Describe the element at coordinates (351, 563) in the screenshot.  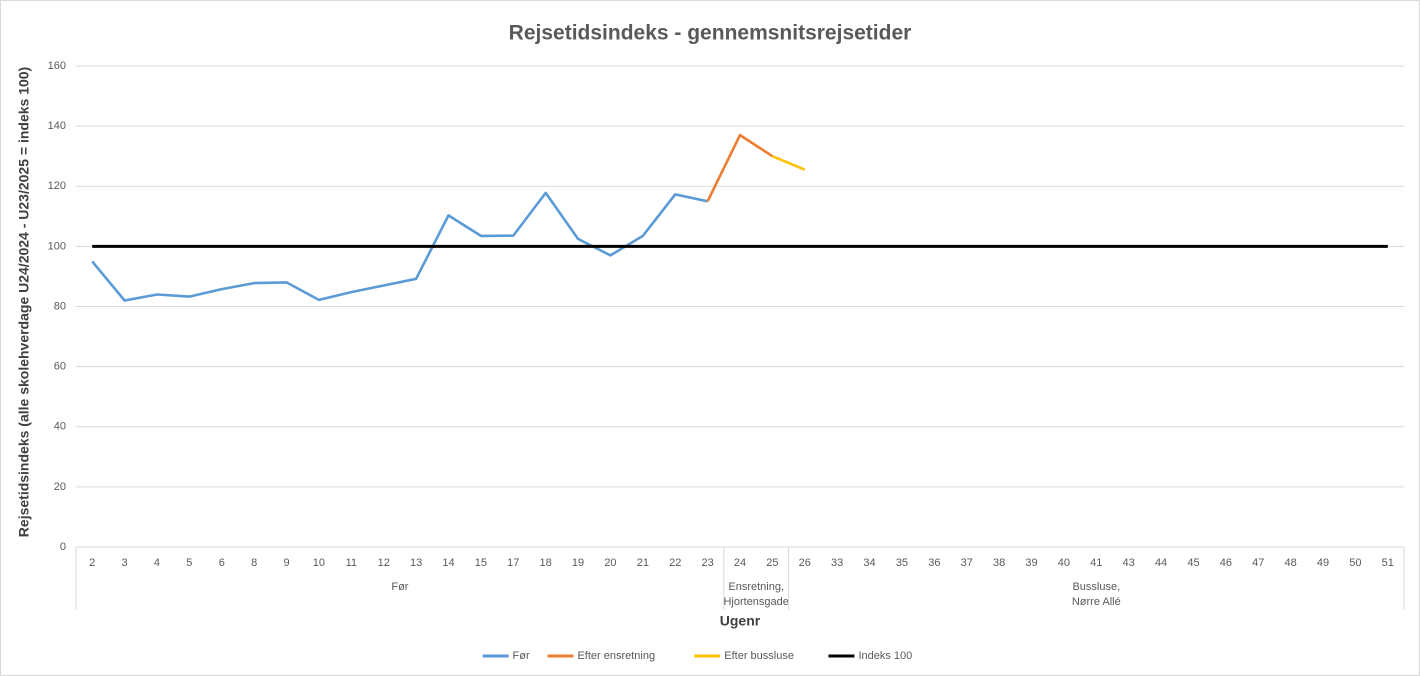
I see `x-tick-label: 11` at that location.